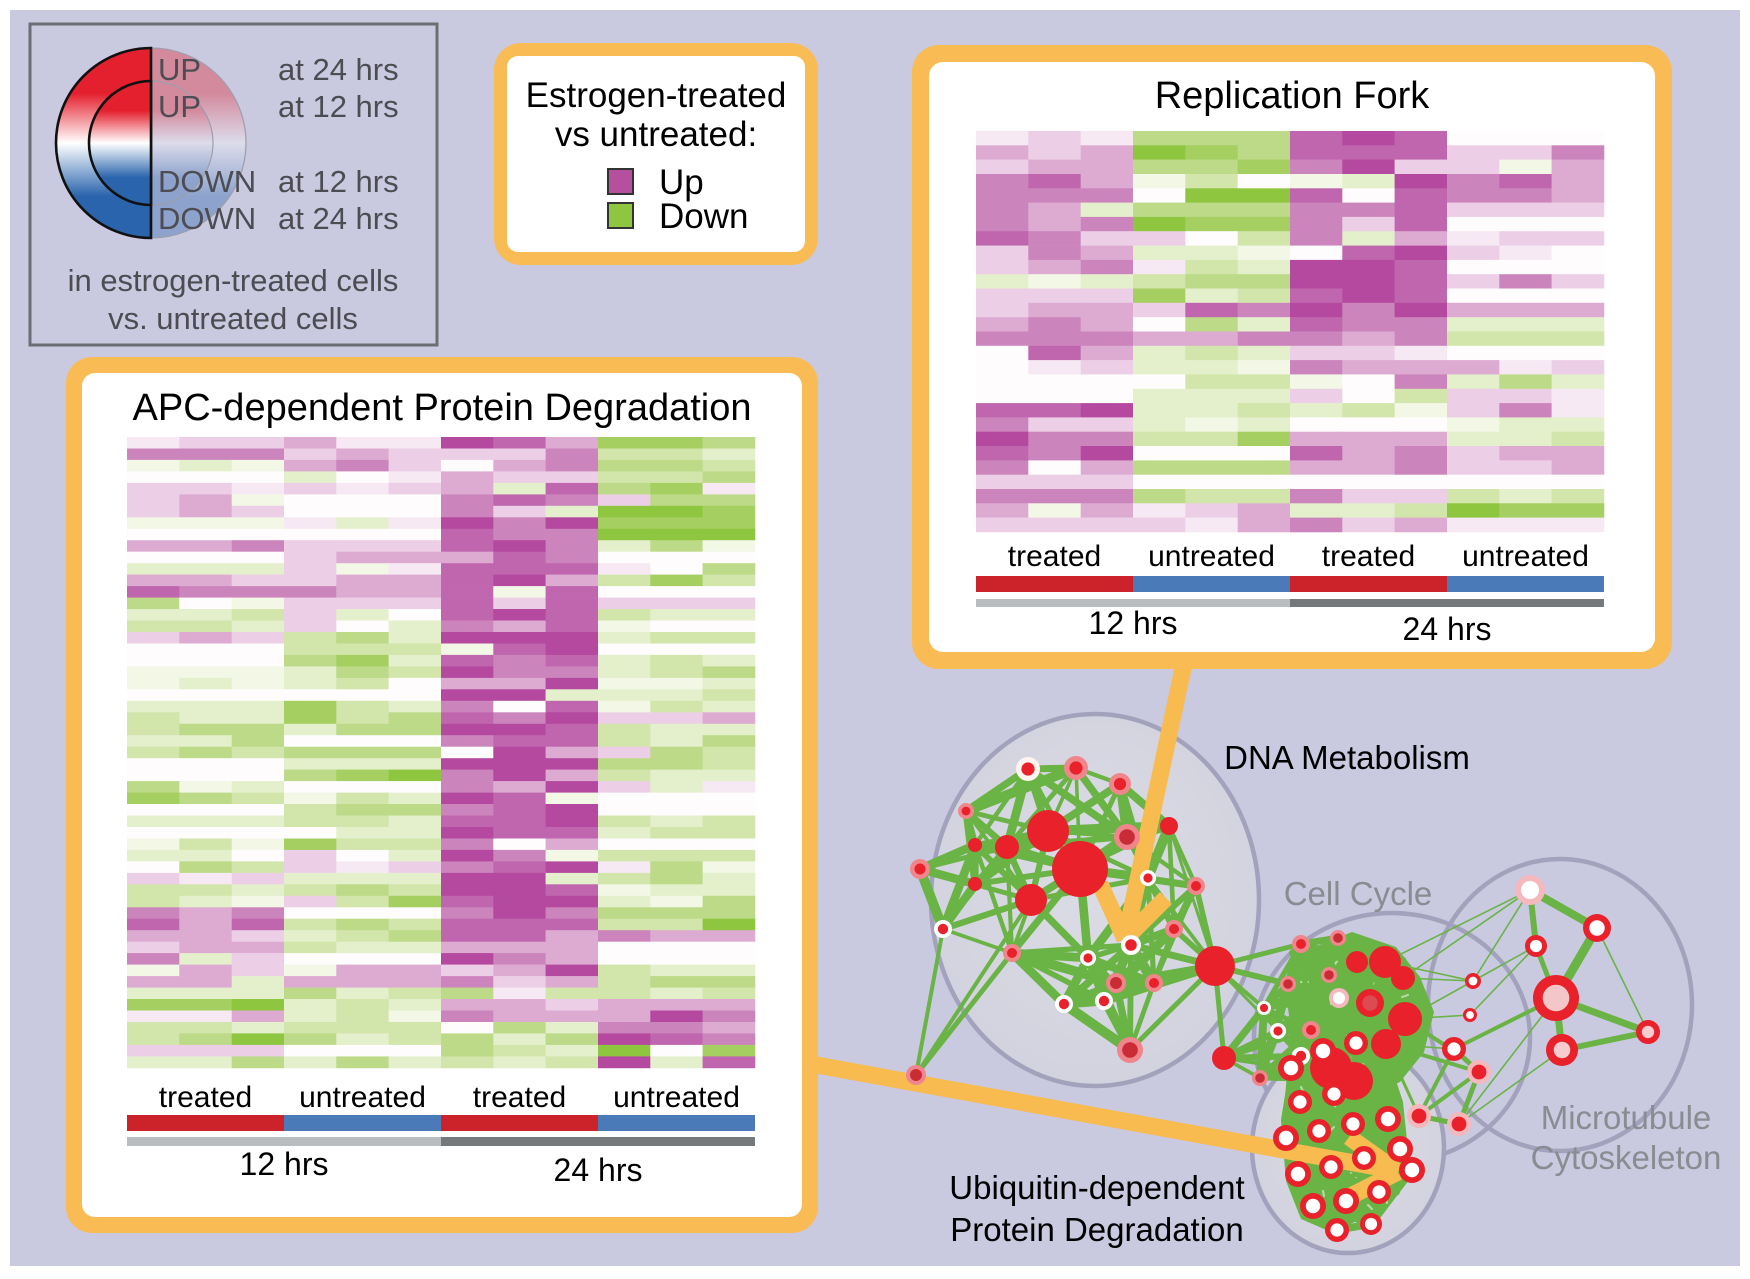 This screenshot has height=1279, width=1750. What do you see at coordinates (656, 134) in the screenshot?
I see `svg-text: vs untreated:` at bounding box center [656, 134].